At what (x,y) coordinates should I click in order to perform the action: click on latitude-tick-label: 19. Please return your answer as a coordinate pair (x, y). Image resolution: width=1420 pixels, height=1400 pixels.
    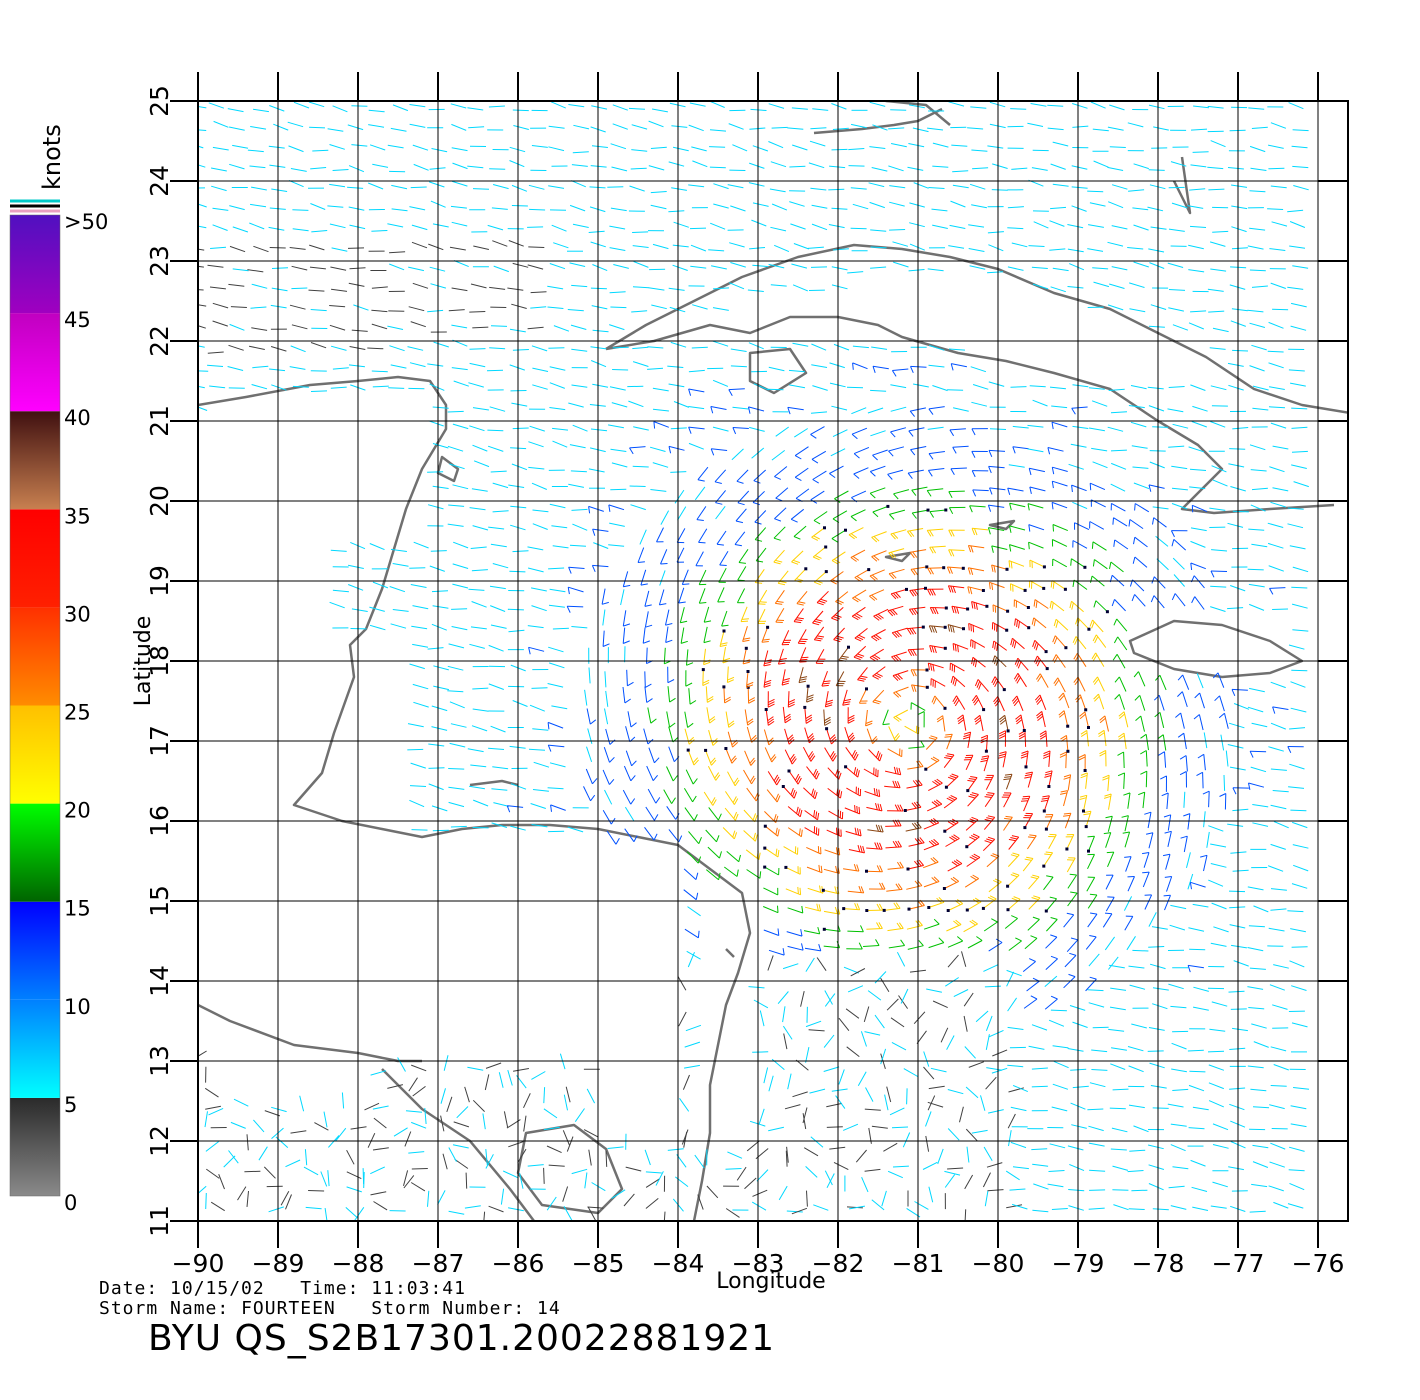
    Looking at the image, I should click on (159, 581).